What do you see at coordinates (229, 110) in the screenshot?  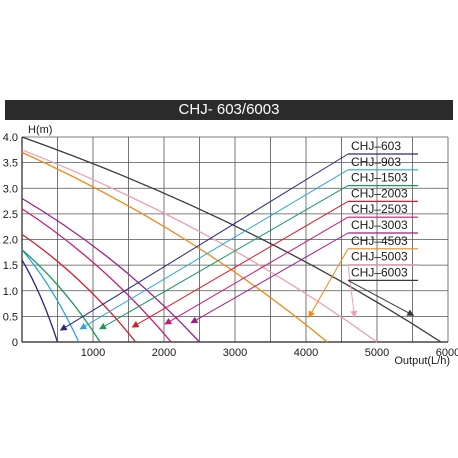 I see `chart-title: CHJ- 603/6003` at bounding box center [229, 110].